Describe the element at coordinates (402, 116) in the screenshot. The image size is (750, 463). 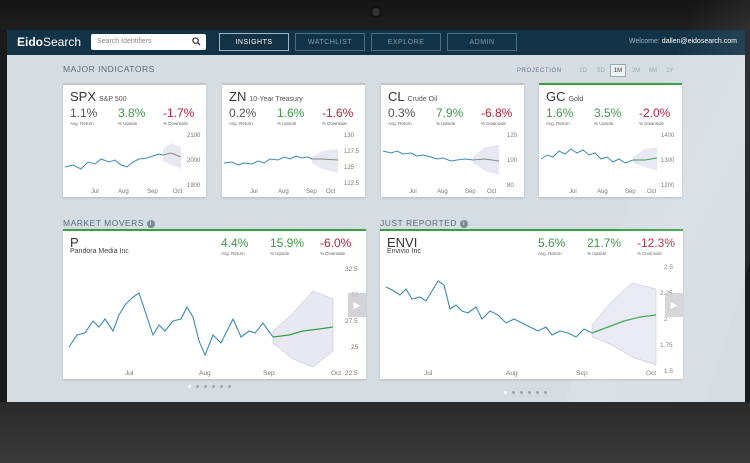
I see `stat-avg-return: 0.3% Avg. Return` at that location.